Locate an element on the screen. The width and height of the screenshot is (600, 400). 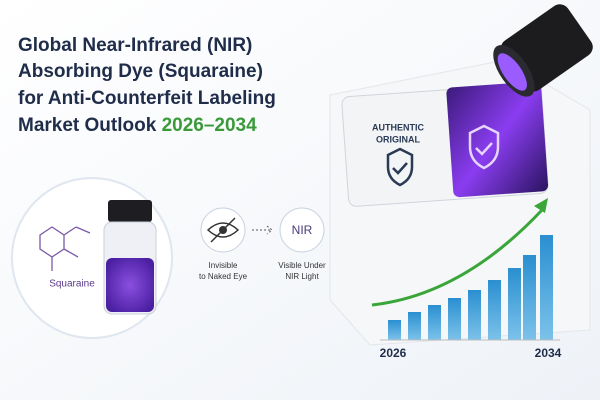
step-text: to Naked Eye is located at coordinates (223, 276).